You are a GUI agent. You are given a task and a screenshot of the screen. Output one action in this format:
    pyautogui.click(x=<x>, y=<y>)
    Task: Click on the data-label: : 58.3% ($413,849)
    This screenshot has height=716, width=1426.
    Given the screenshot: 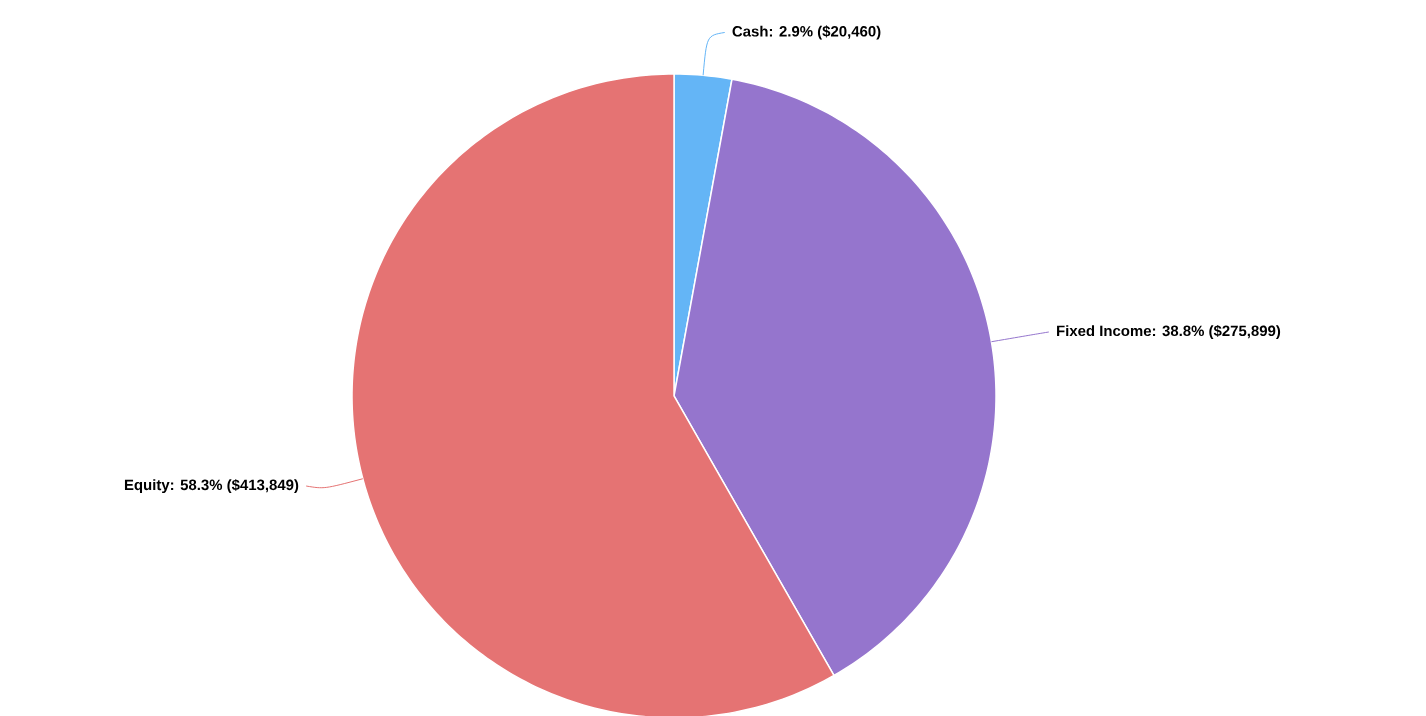 What is the action you would take?
    pyautogui.click(x=235, y=486)
    